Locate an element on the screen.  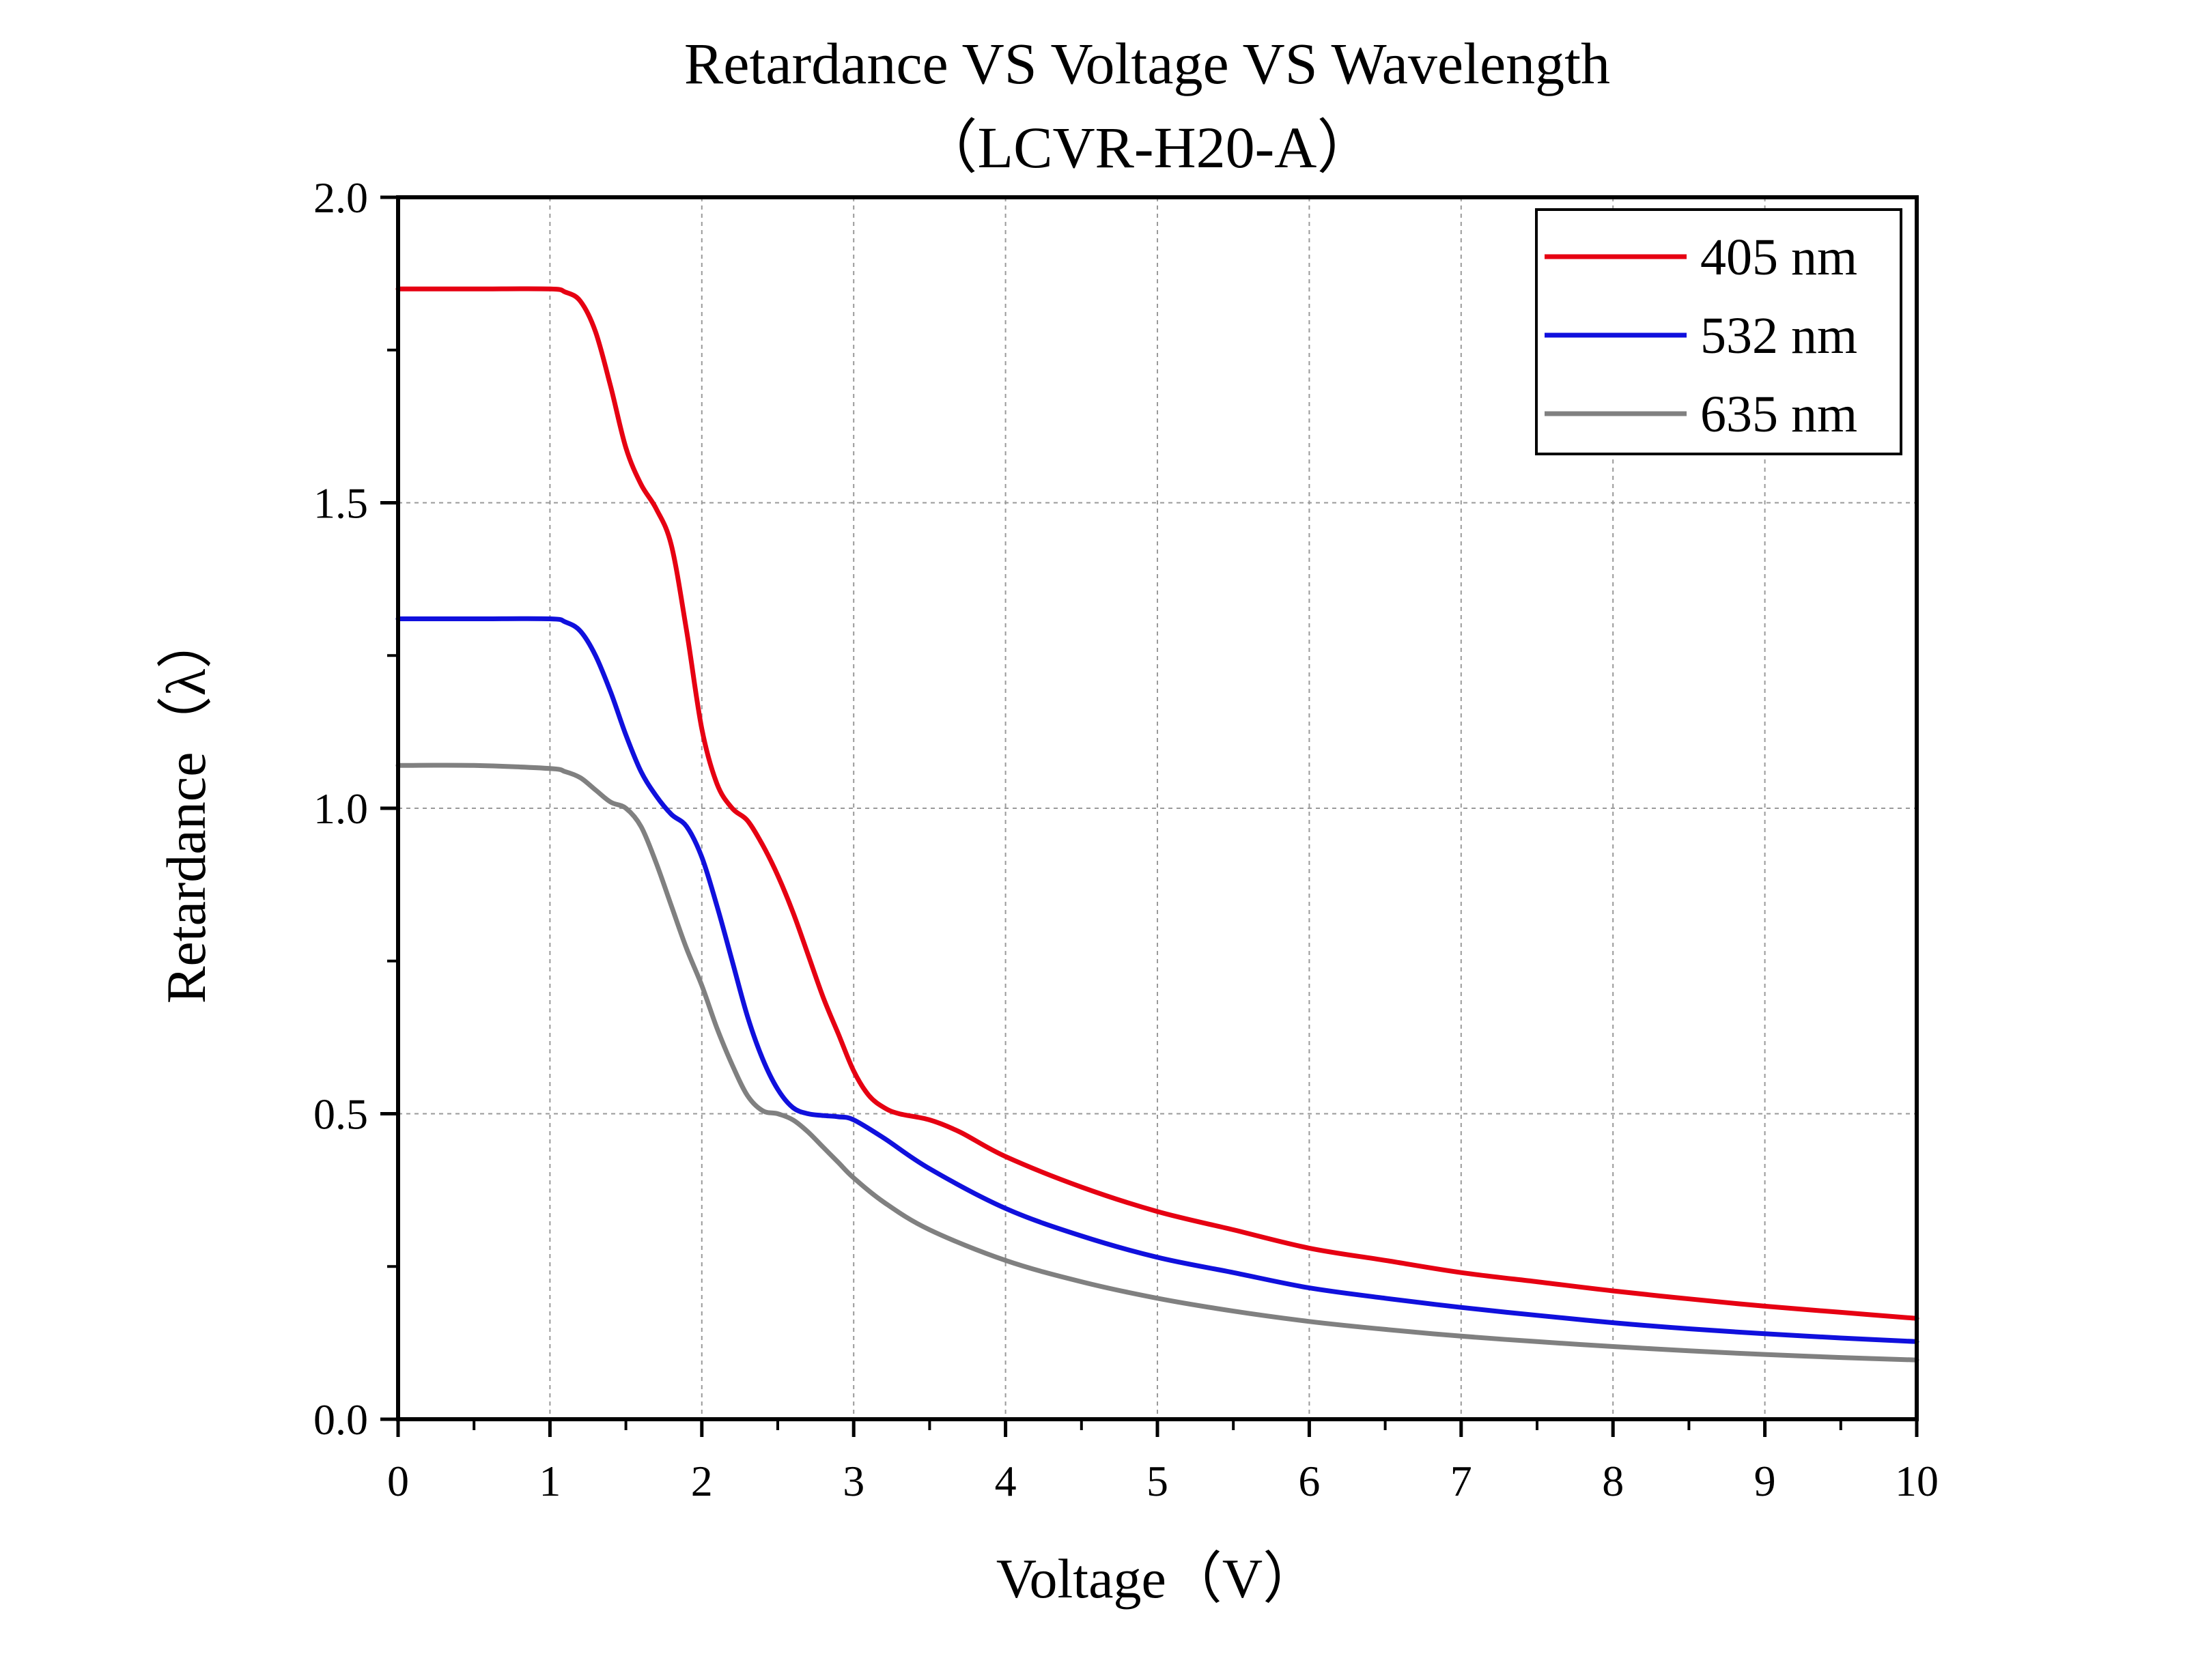
x-tick-label: 4 is located at coordinates (1006, 1481).